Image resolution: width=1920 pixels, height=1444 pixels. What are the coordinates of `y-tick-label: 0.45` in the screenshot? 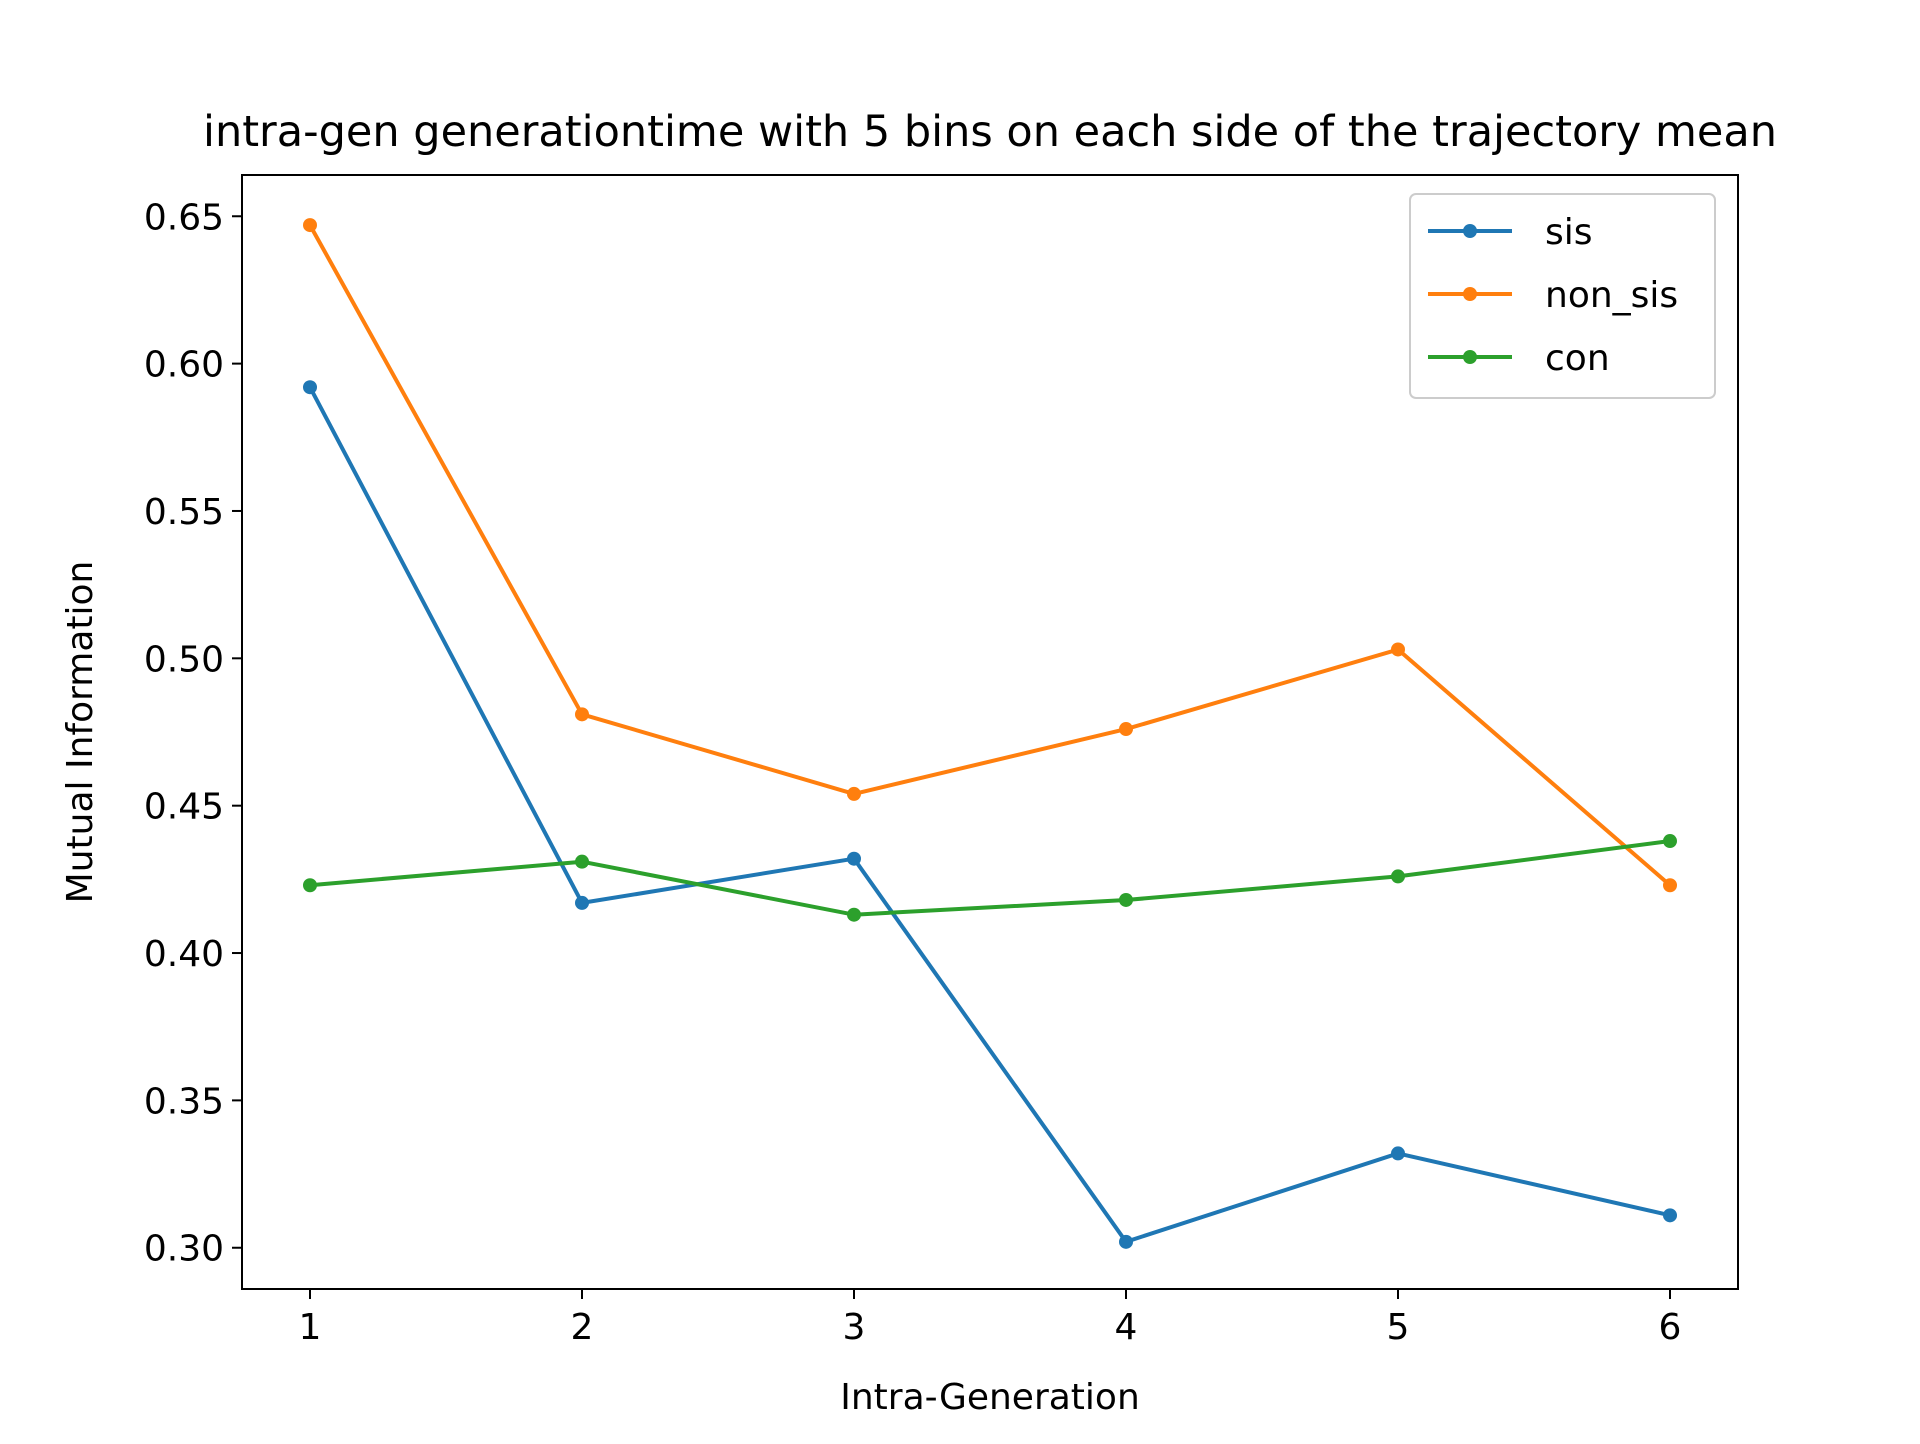 It's located at (184, 807).